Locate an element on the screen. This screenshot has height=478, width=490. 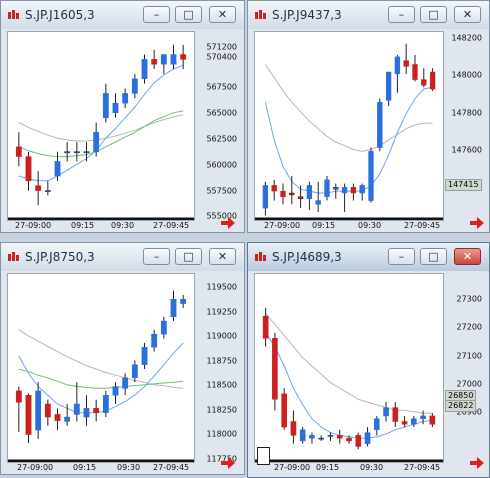
moving-average-slow is located at coordinates (101, 134).